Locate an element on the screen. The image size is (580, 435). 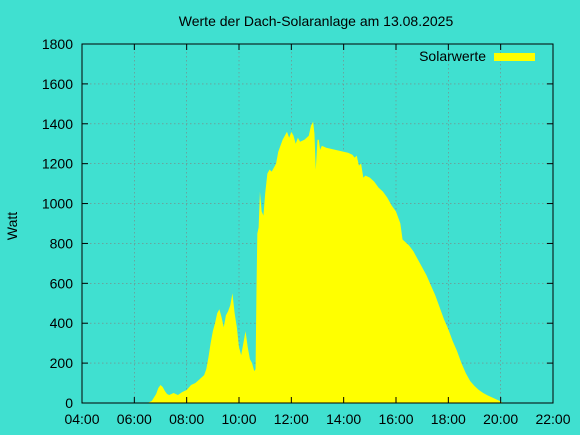
y-axis-label: Watt is located at coordinates (12, 226).